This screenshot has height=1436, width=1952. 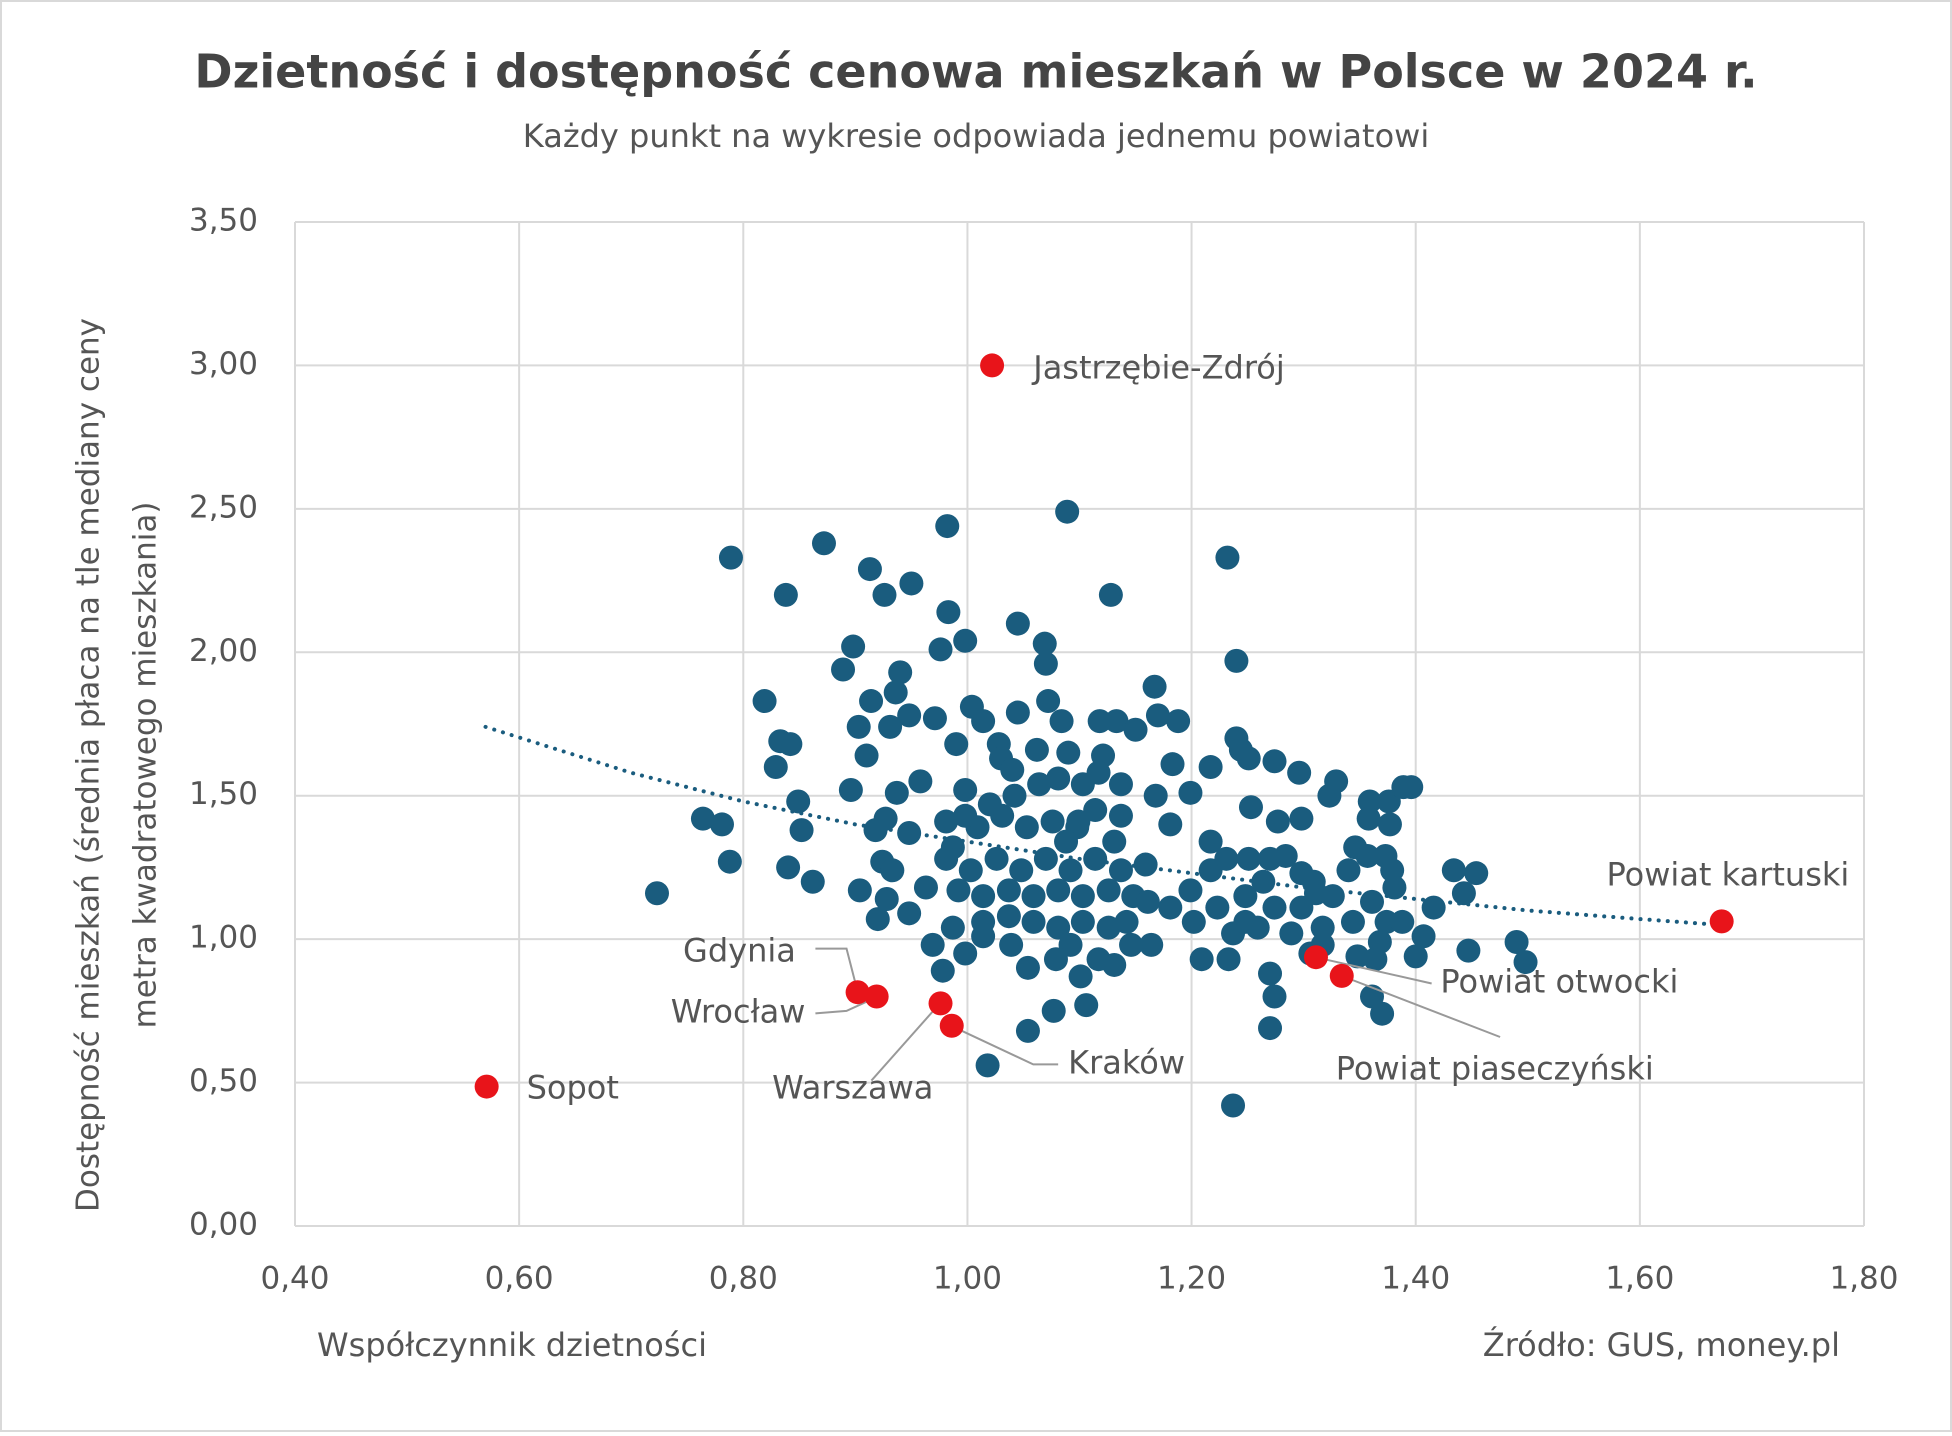 I want to click on y-tick-label: 2,50, so click(x=223, y=507).